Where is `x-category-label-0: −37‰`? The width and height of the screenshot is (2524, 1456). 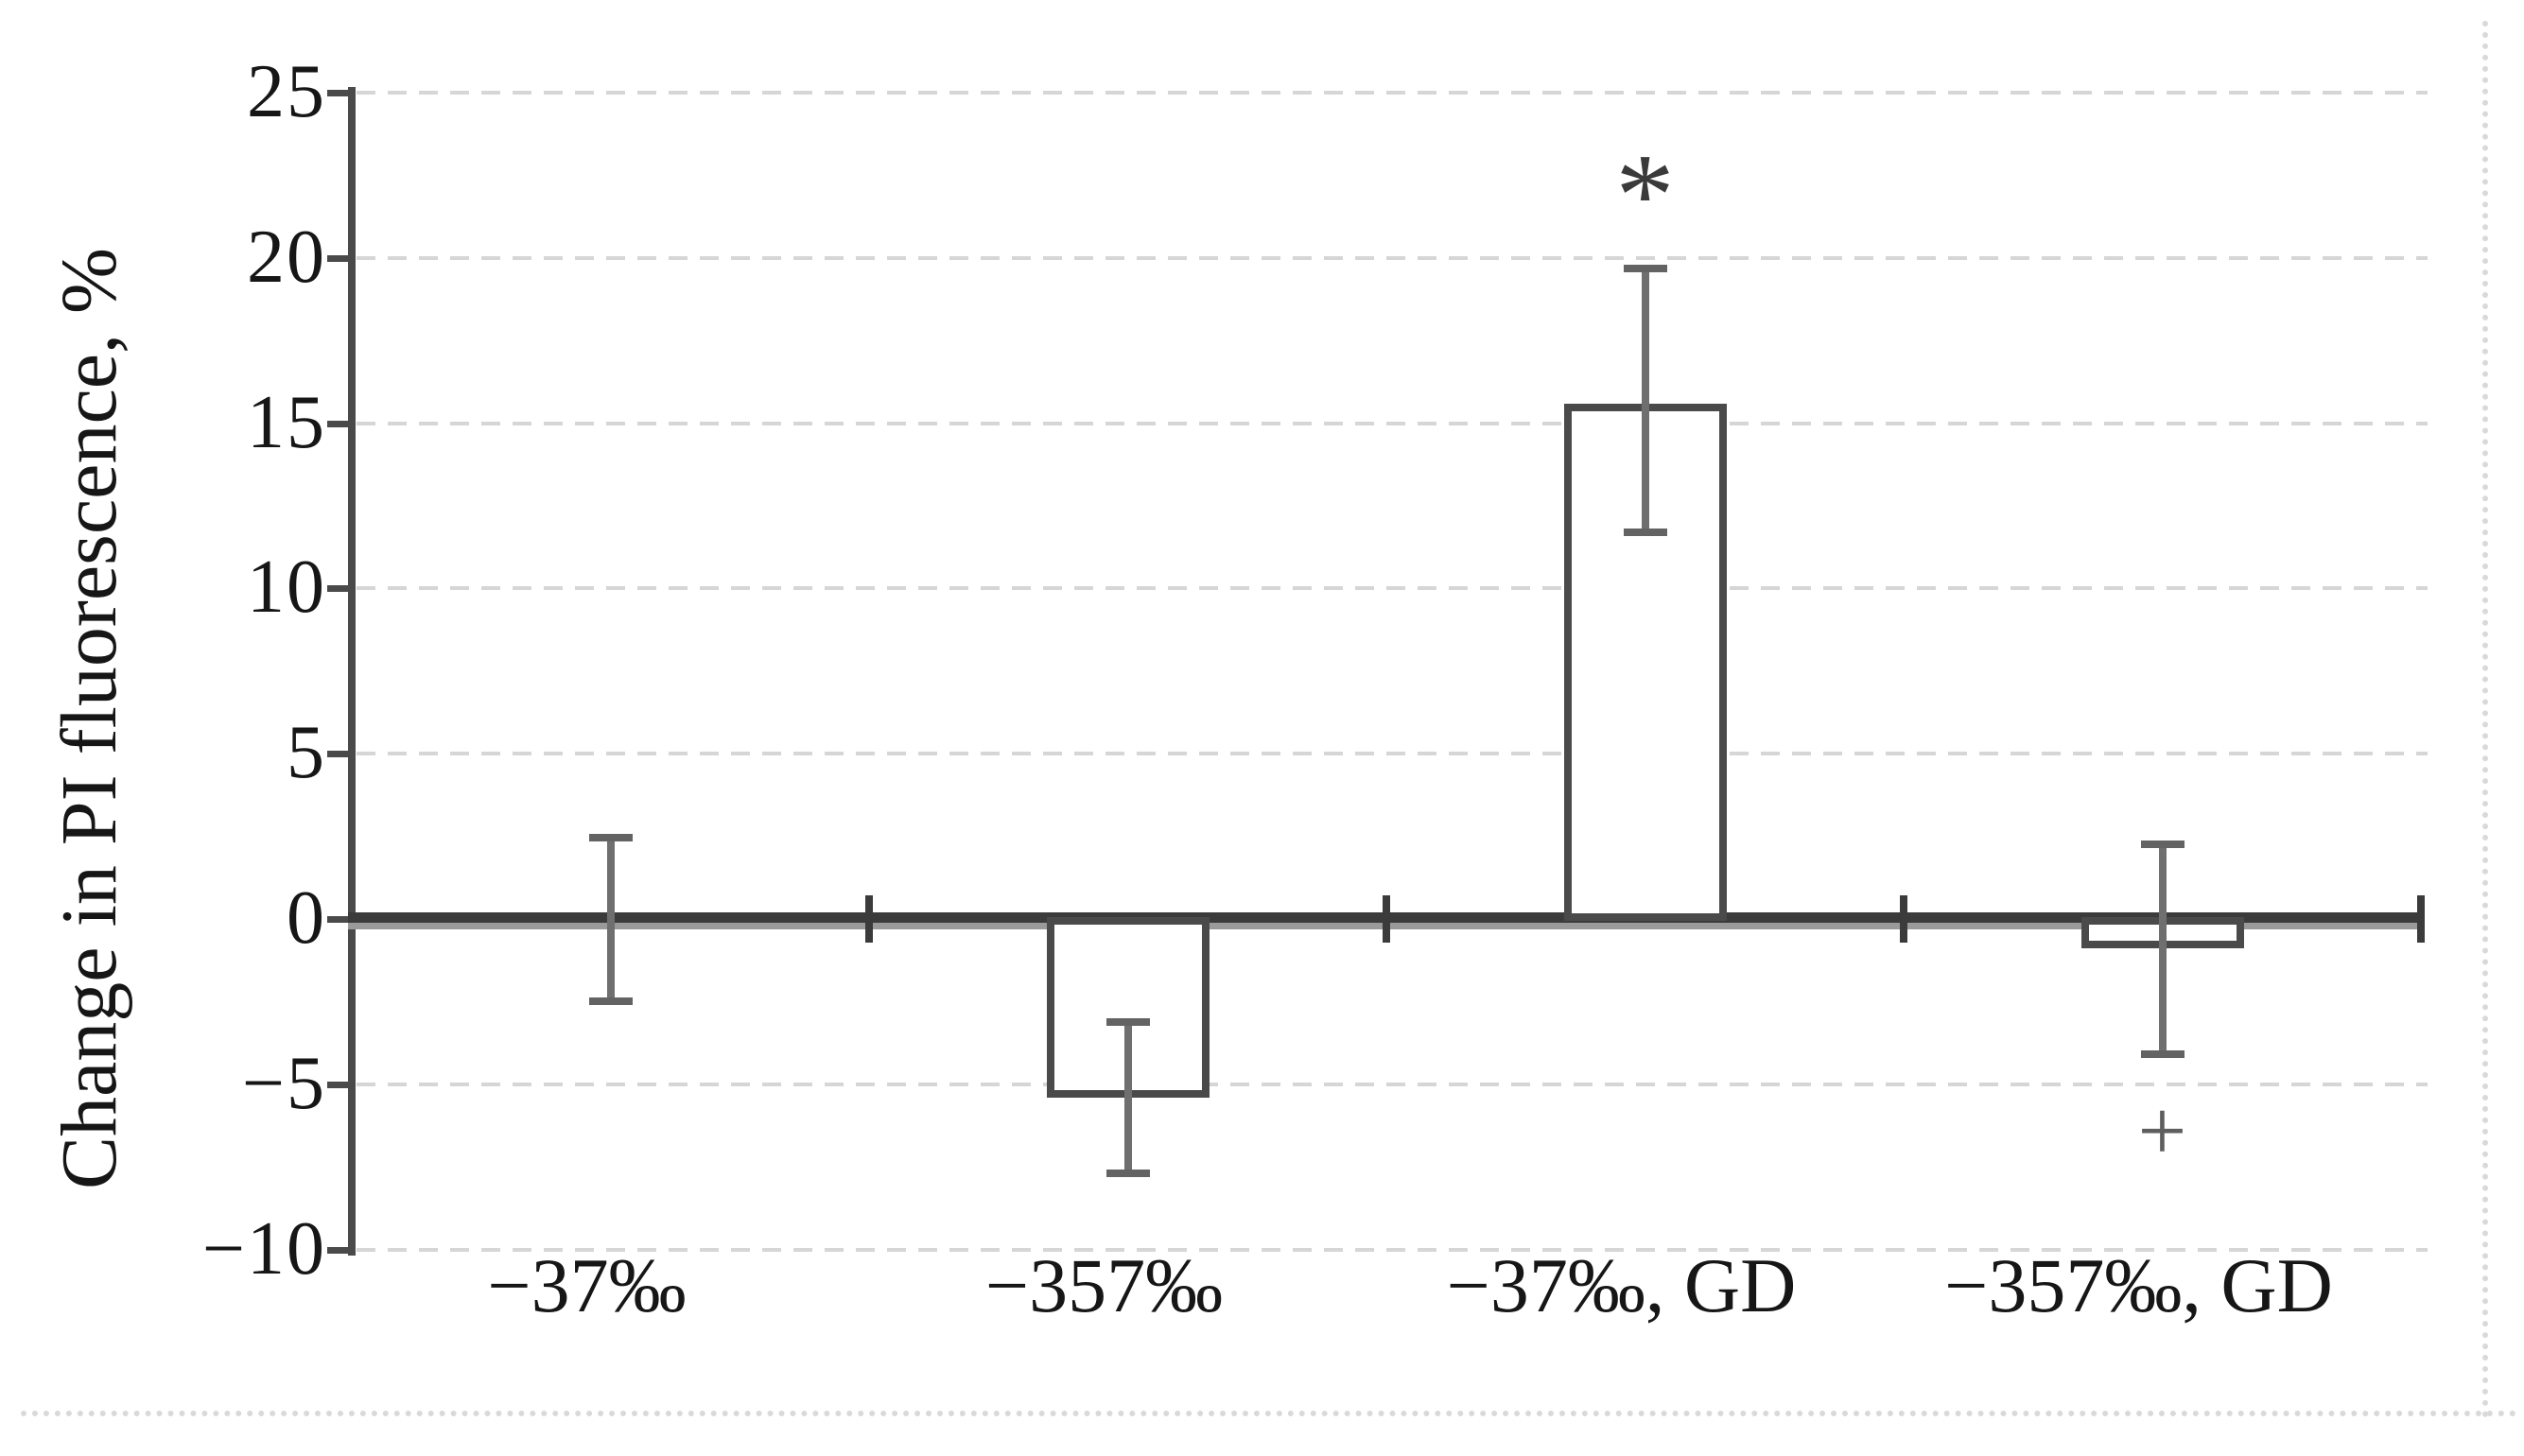
x-category-label-0: −37‰ is located at coordinates (587, 1285).